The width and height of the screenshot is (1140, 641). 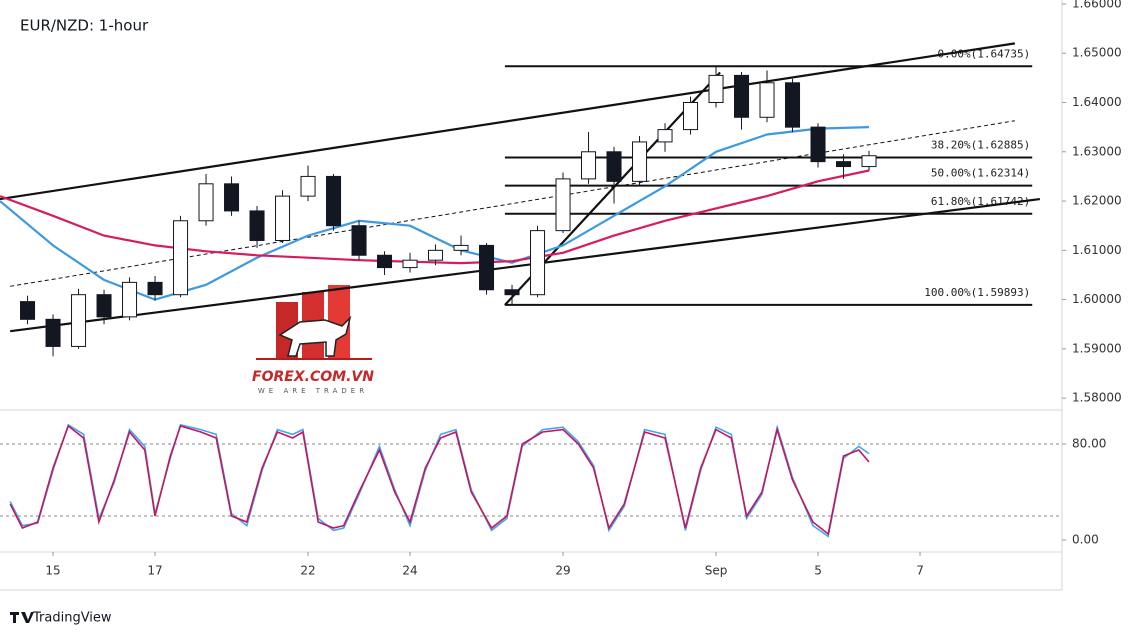 I want to click on y-tick-label: 0.00, so click(x=1085, y=539).